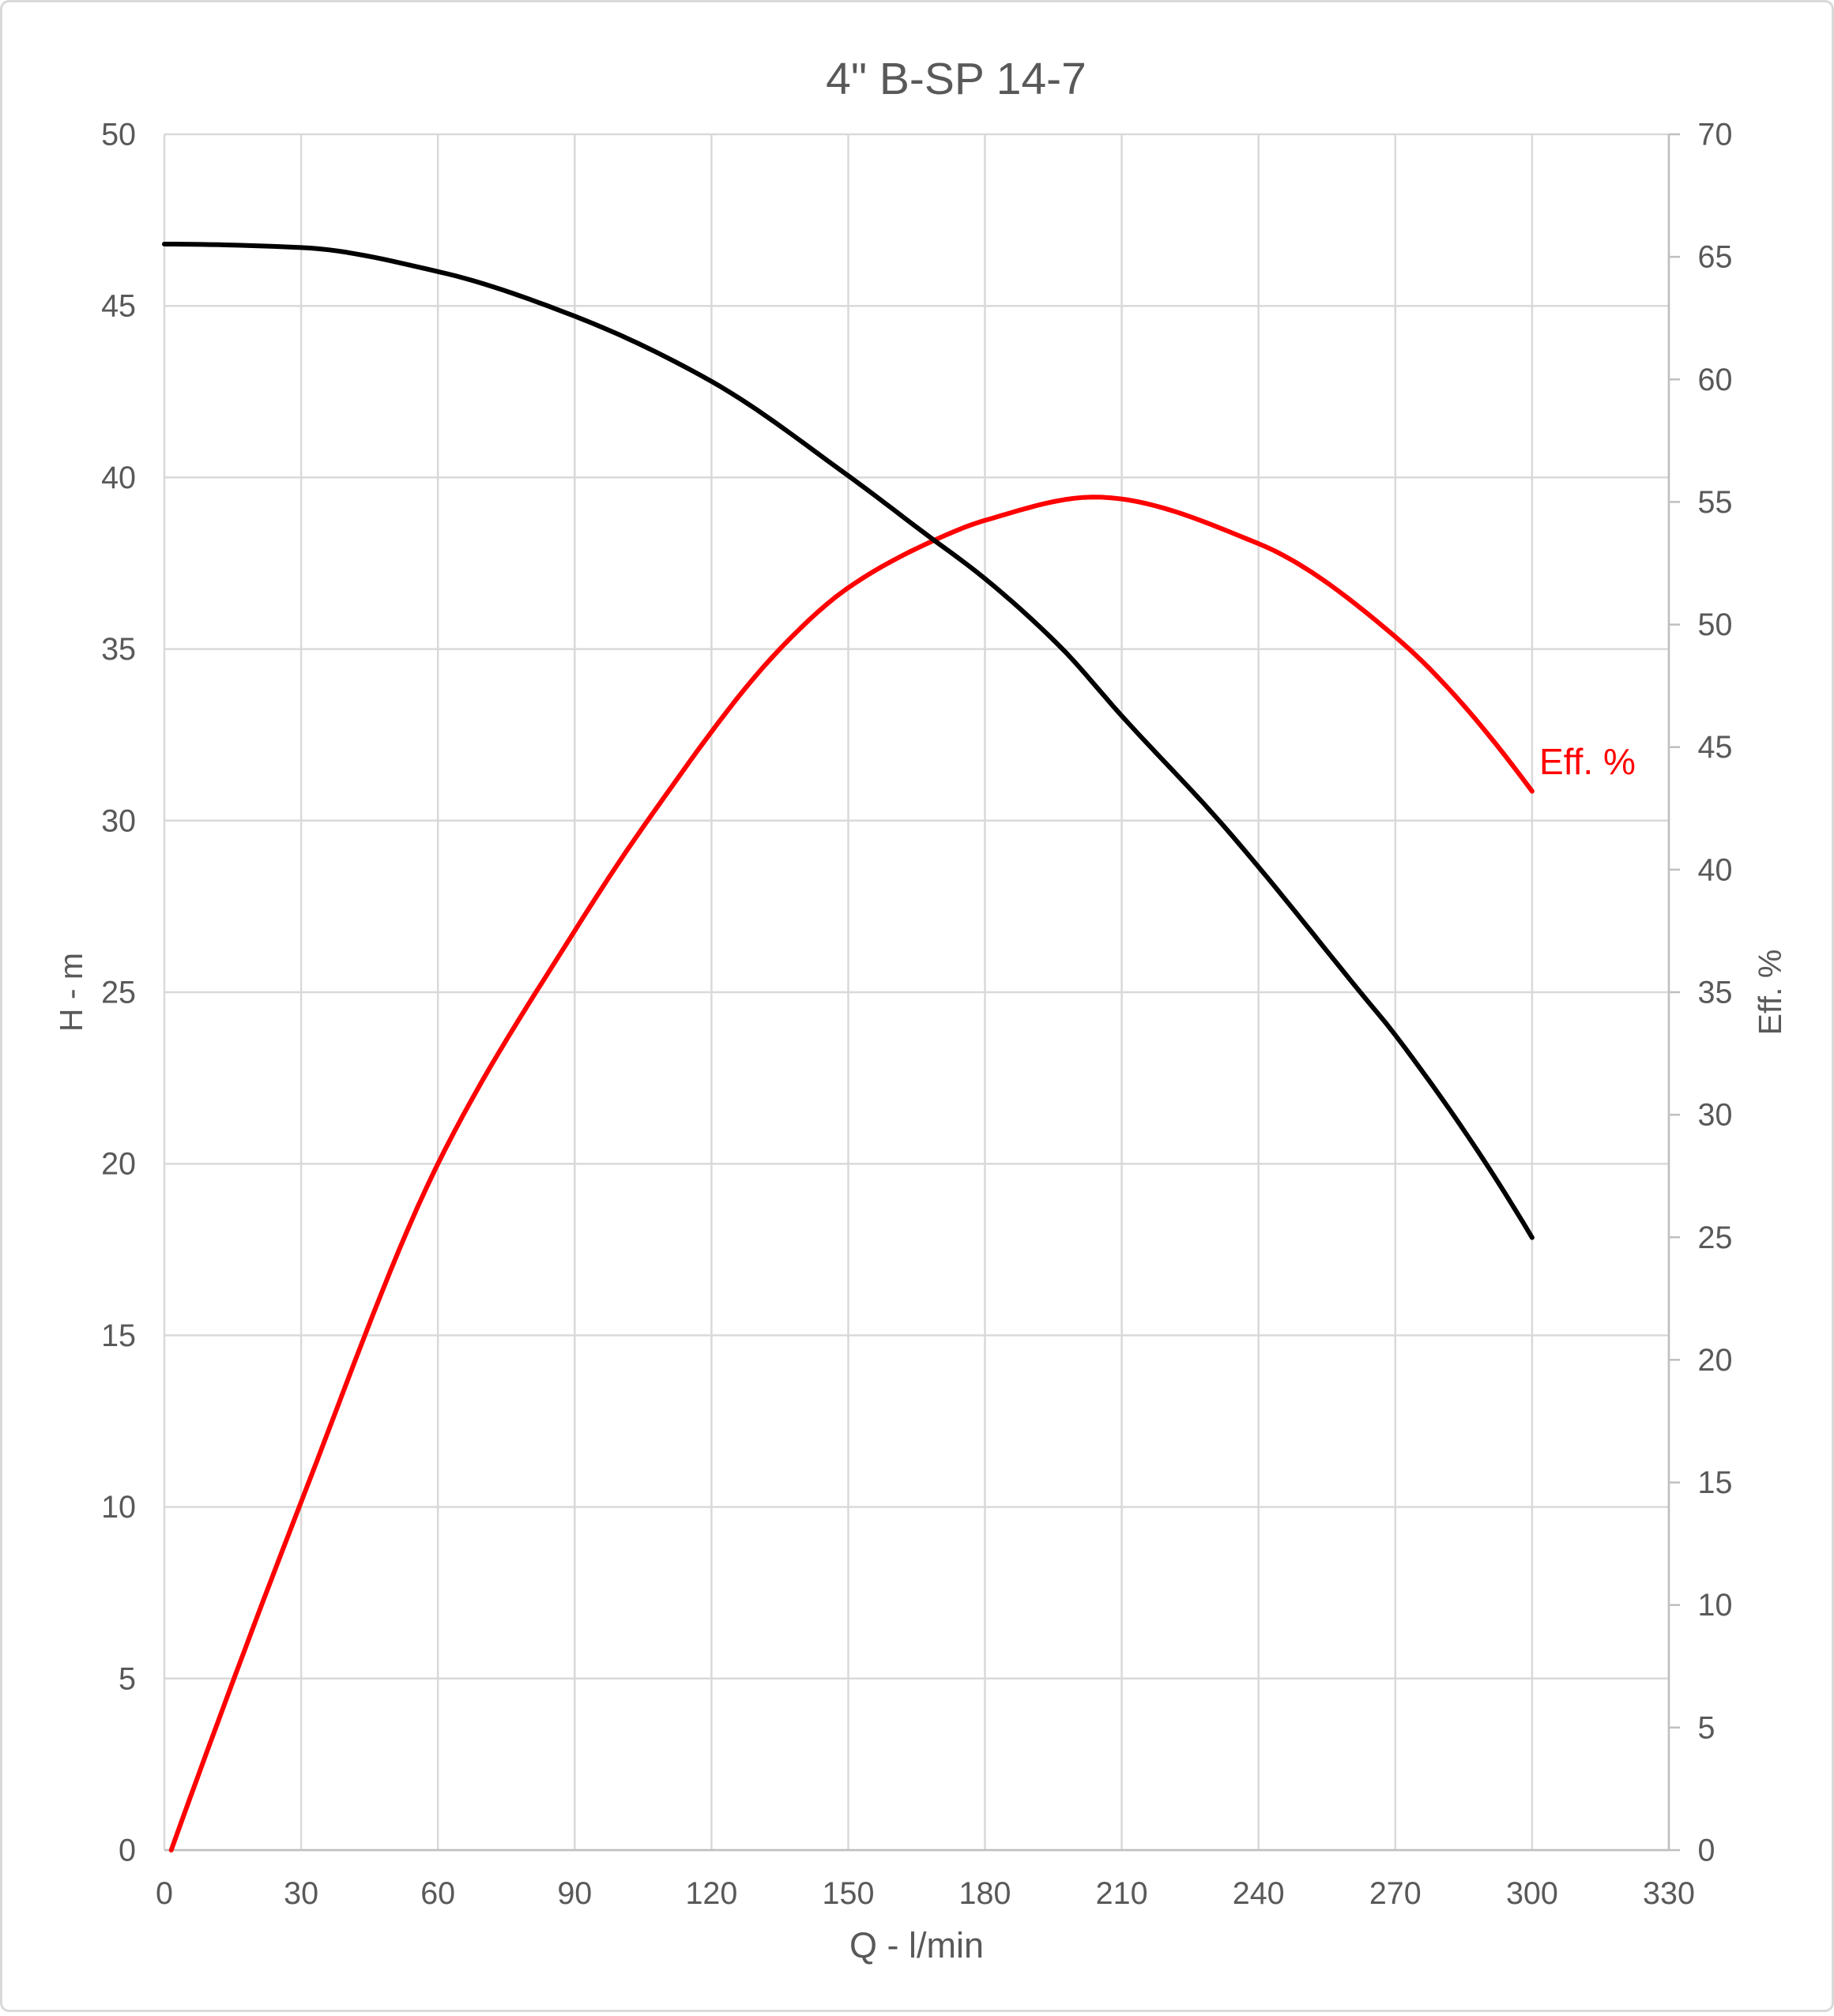  I want to click on svg-text: 150, so click(849, 1894).